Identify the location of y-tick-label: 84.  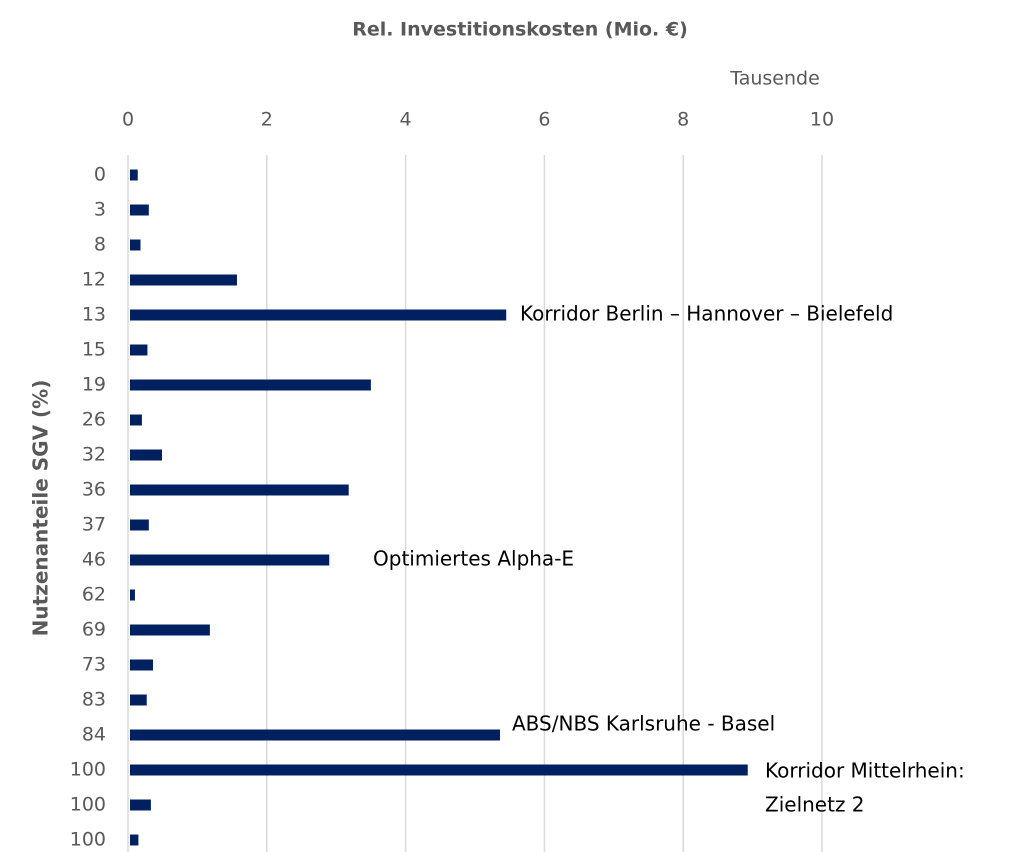
(94, 735).